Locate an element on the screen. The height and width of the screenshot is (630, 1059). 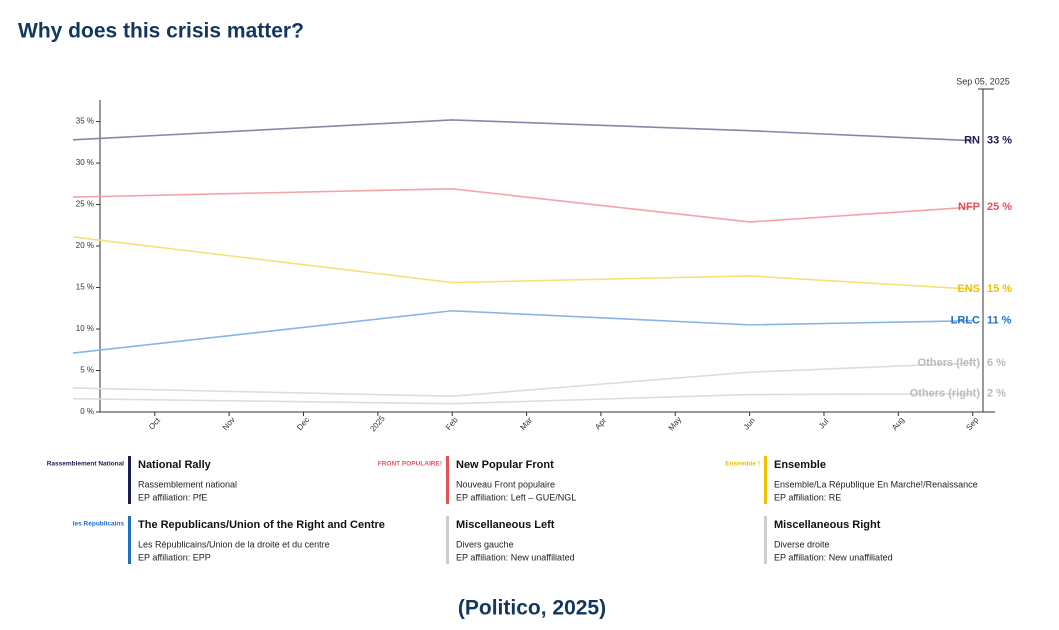
x-tick-label: May is located at coordinates (675, 423).